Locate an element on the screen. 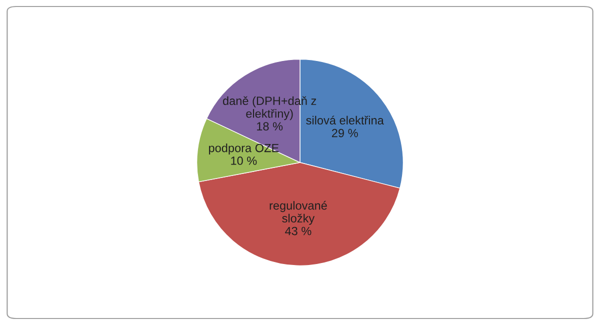 The image size is (600, 325). data-label: 10 % is located at coordinates (244, 160).